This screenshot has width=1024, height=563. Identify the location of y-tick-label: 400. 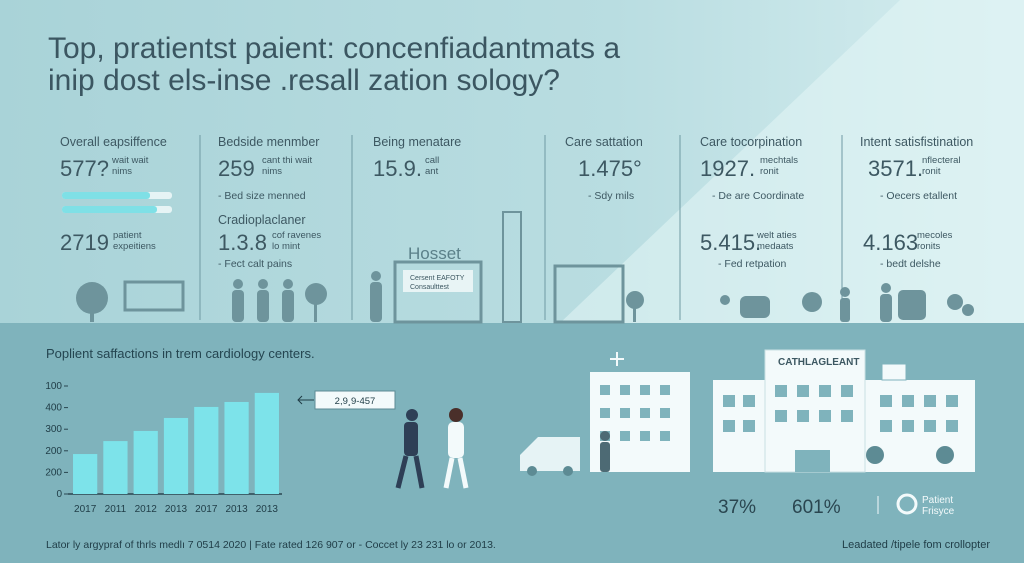
(53, 408).